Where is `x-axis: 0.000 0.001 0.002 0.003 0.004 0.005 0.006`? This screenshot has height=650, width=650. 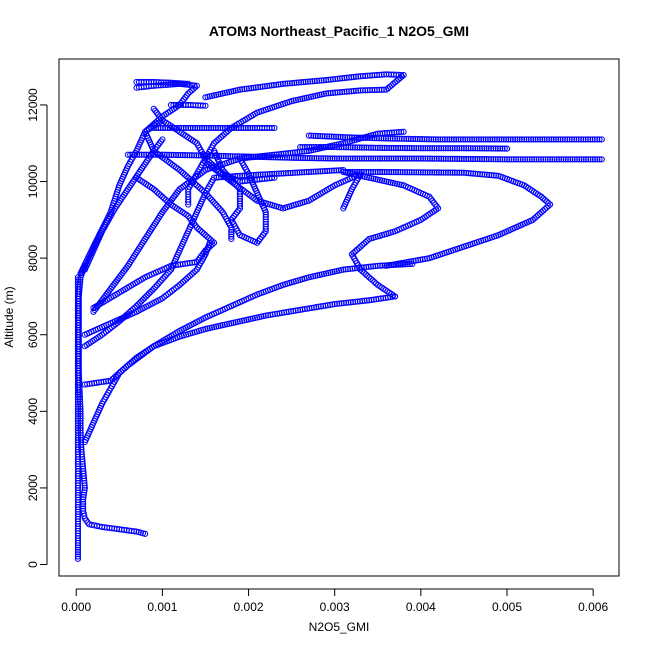 x-axis: 0.000 0.001 0.002 0.003 0.004 0.005 0.006 is located at coordinates (334, 601).